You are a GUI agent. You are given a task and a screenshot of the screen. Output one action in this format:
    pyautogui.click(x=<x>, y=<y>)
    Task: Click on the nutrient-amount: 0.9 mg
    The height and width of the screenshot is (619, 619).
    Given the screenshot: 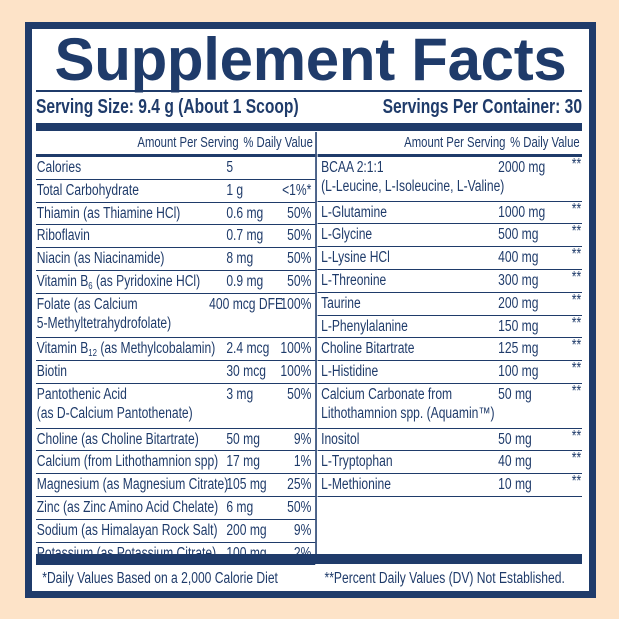 What is the action you would take?
    pyautogui.click(x=245, y=281)
    